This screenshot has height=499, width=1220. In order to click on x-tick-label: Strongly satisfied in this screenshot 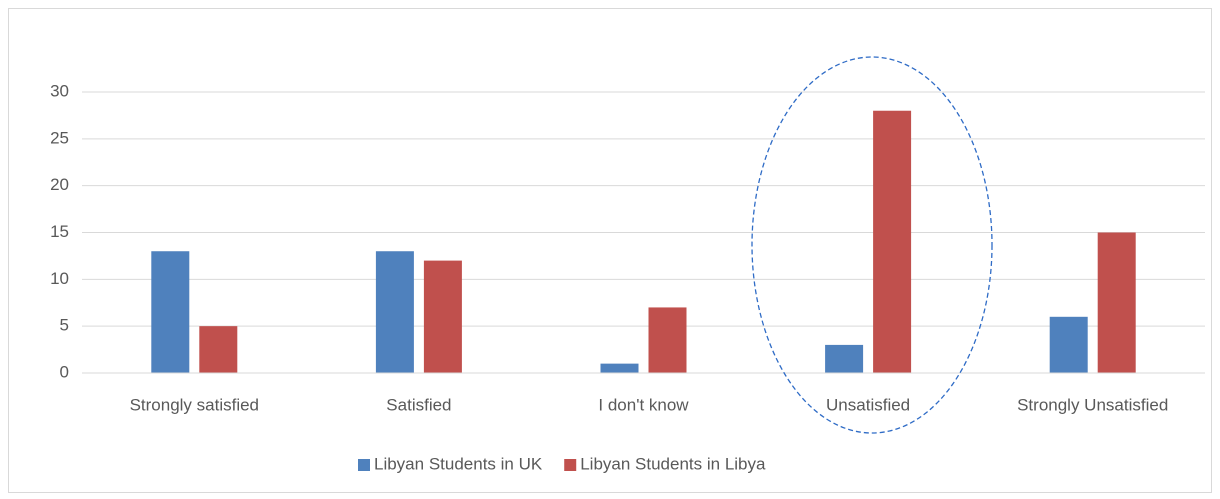, I will do `click(194, 404)`.